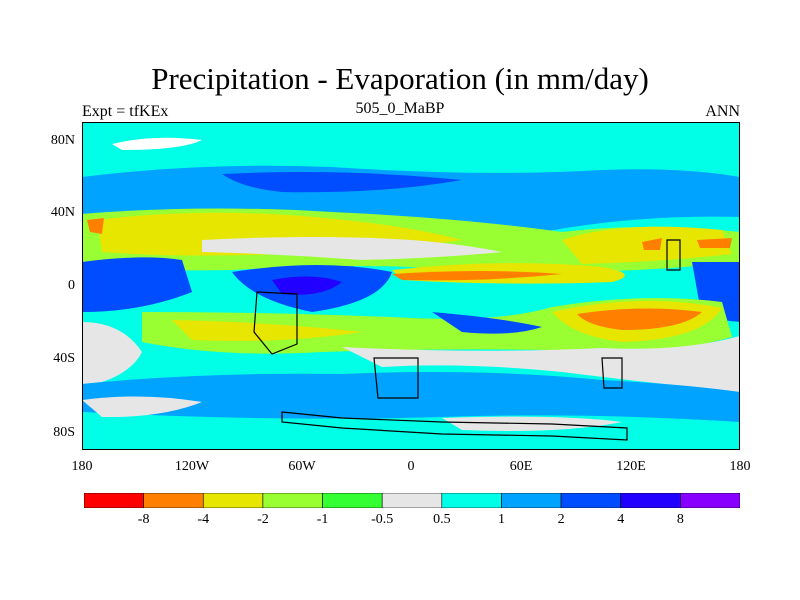  Describe the element at coordinates (112, 353) in the screenshot. I see `s-america-grey` at that location.